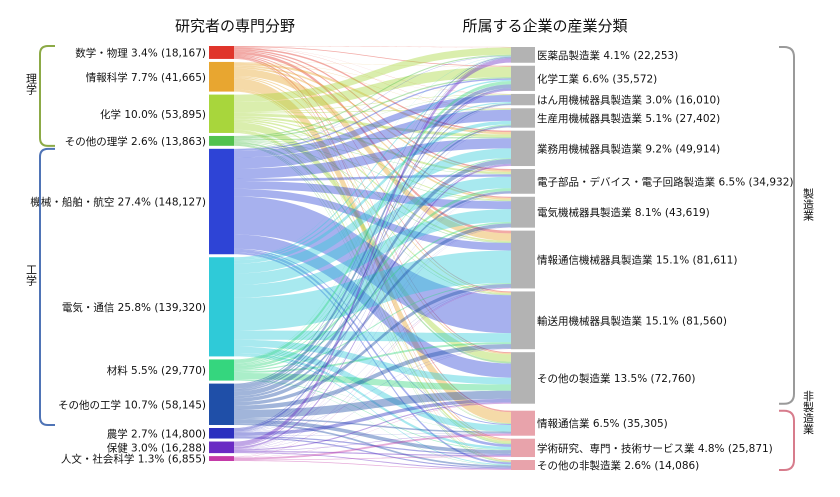 The image size is (840, 497). What do you see at coordinates (808, 412) in the screenshot?
I see `right-group-label: 非製造業` at bounding box center [808, 412].